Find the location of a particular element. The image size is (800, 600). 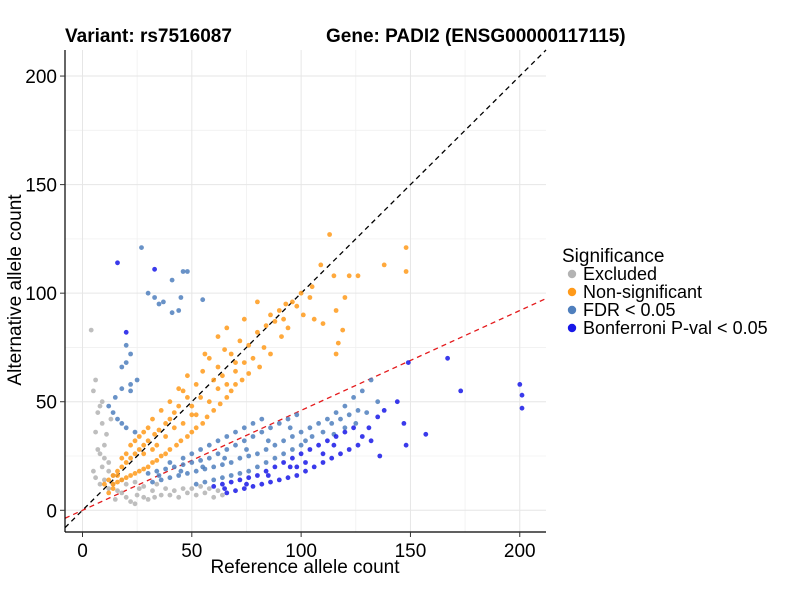

x-tick-label: 150 is located at coordinates (411, 551).